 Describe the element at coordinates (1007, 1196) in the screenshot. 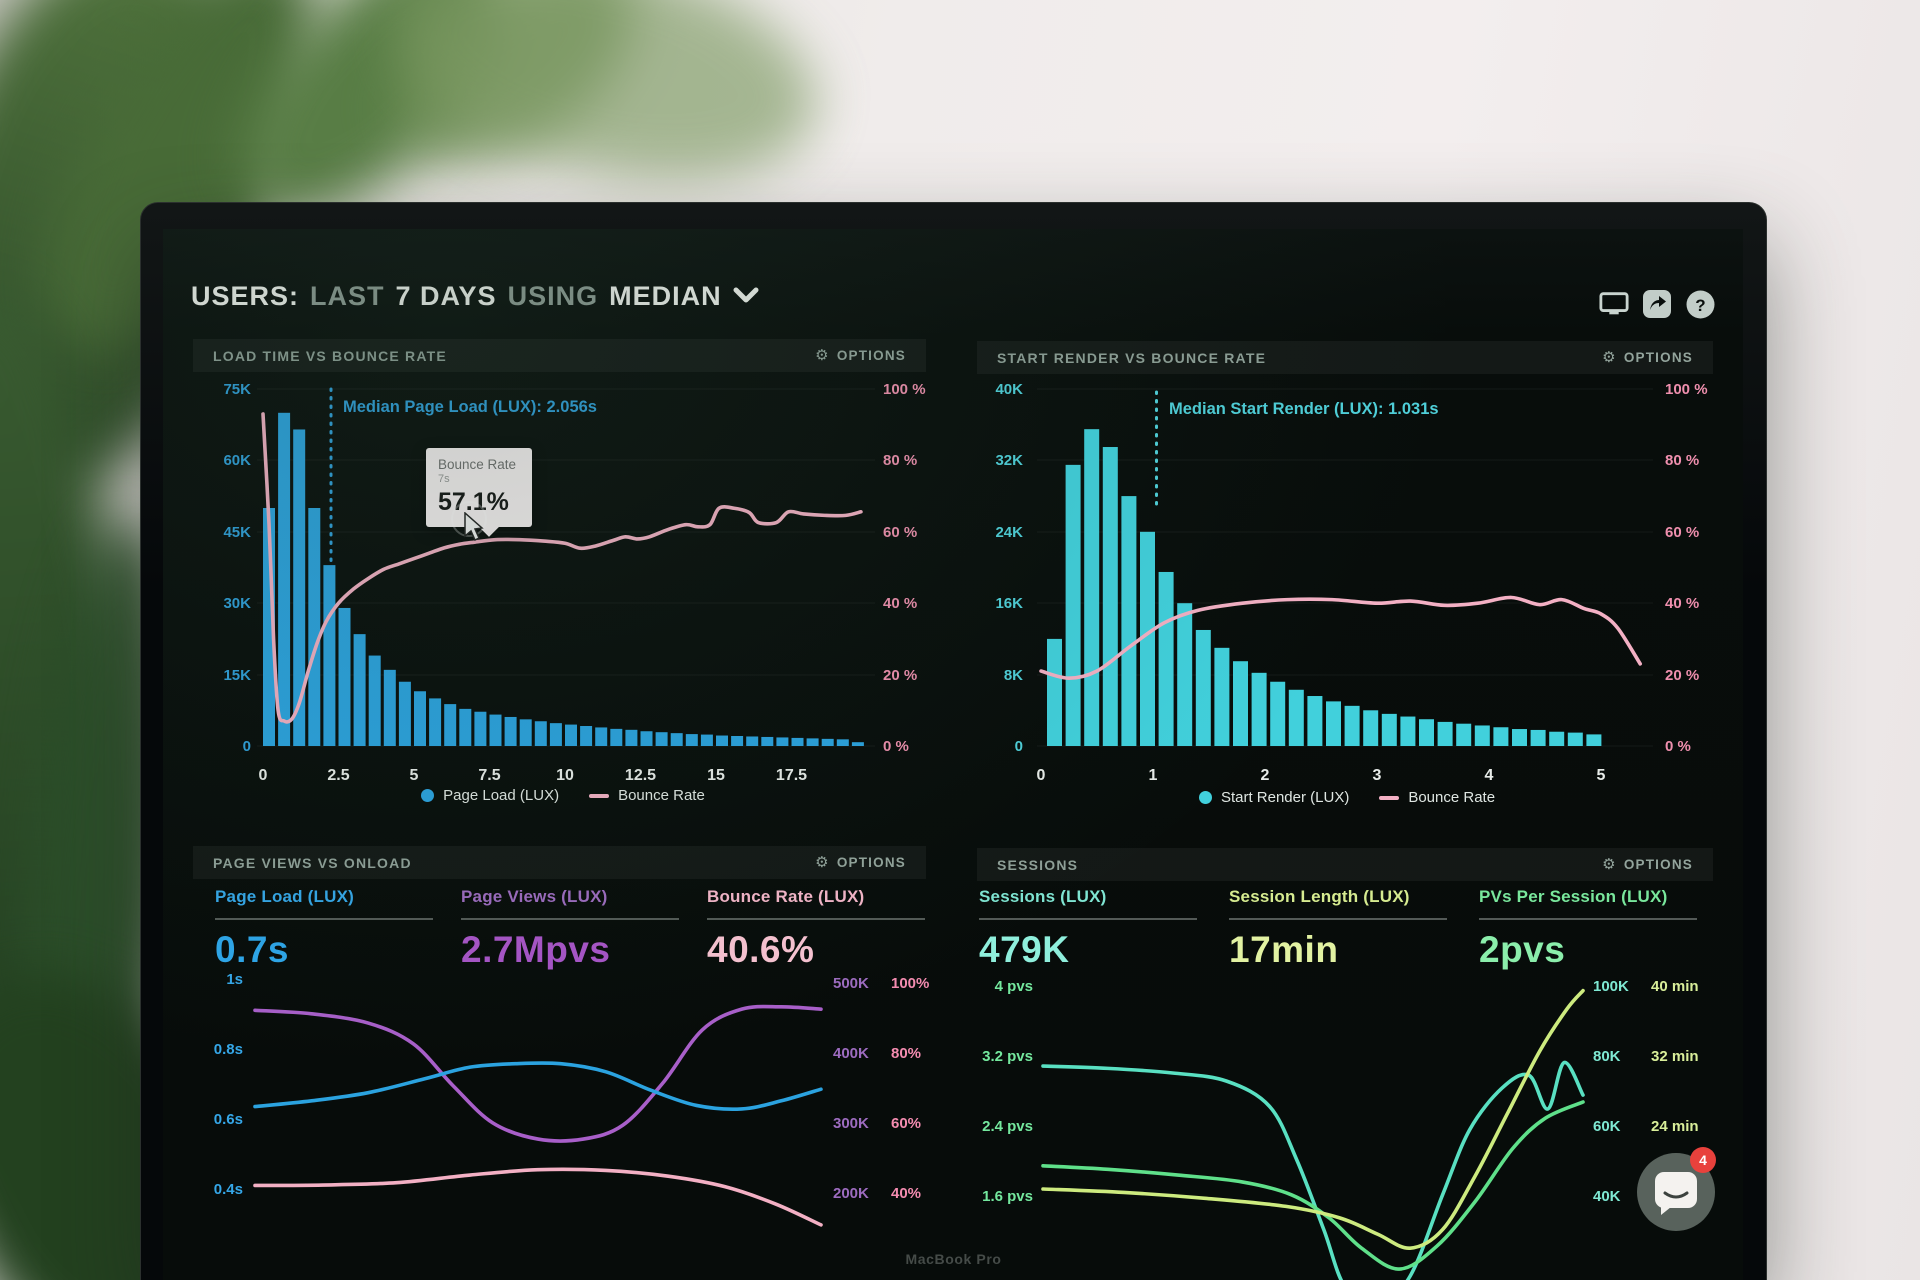

I see `y-axis-left-tick: 1.6 pvs` at that location.